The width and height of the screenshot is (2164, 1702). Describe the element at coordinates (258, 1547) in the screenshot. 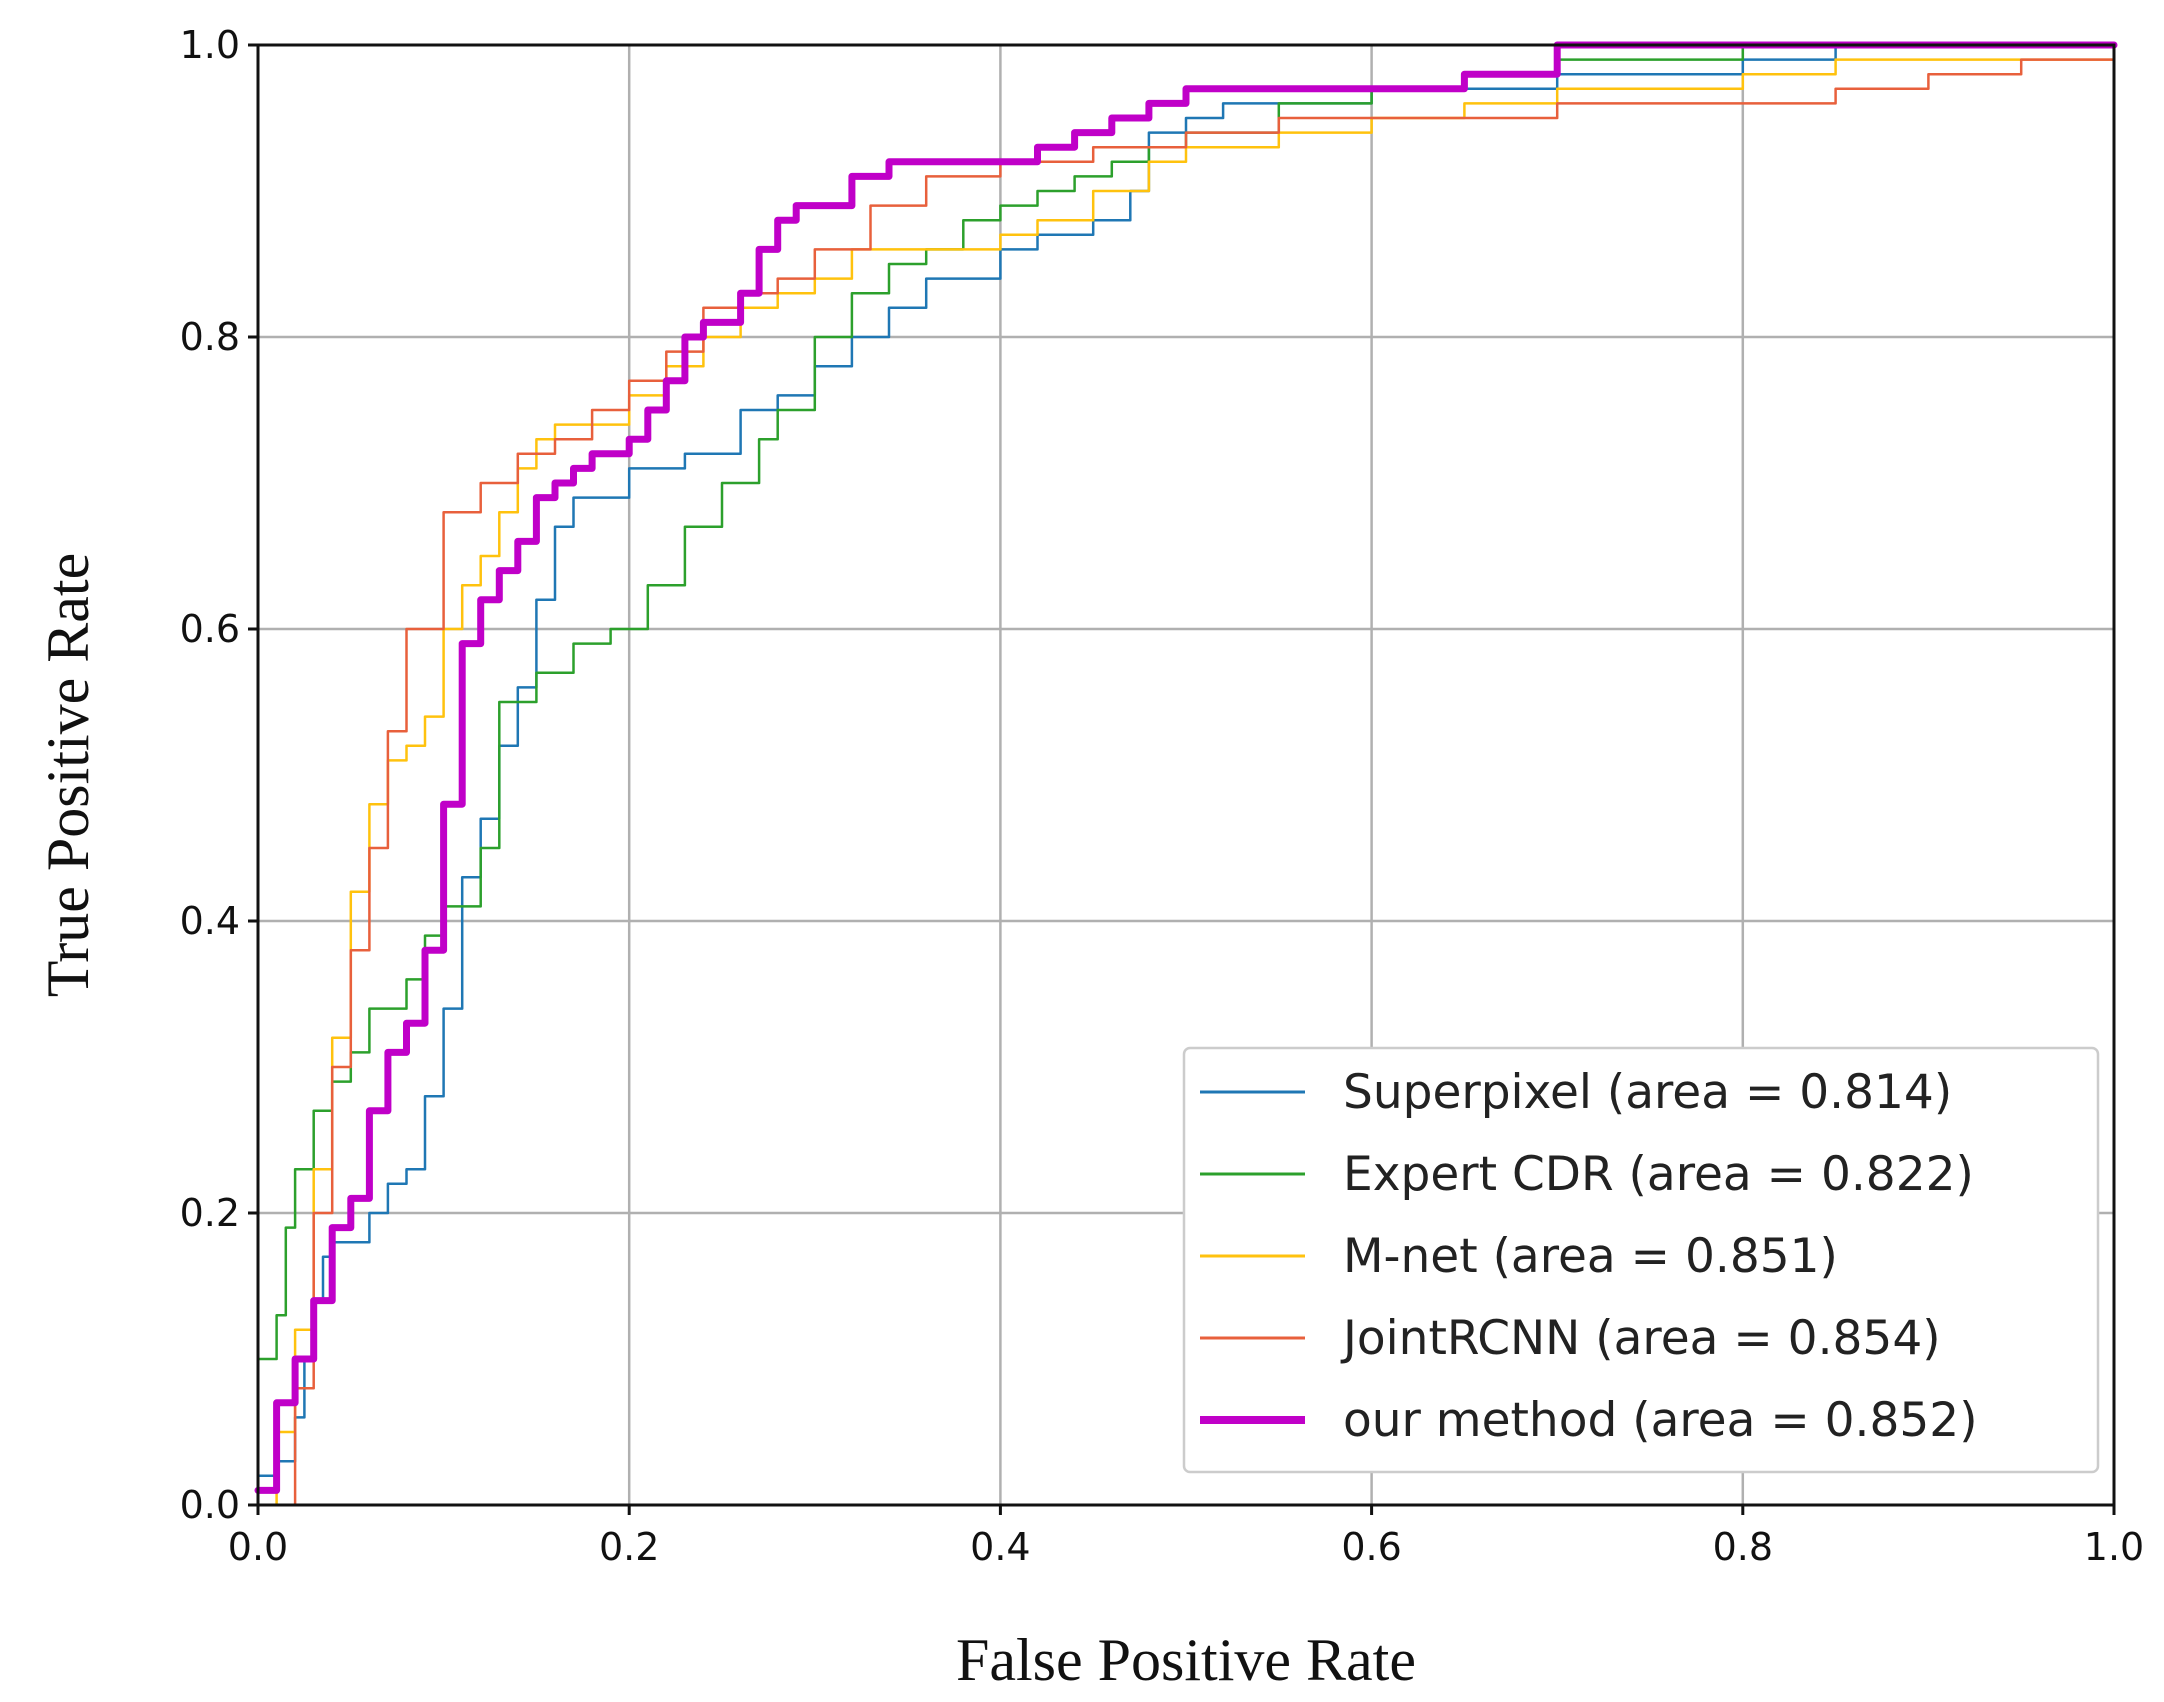

I see `x-tick-label: 0.0` at that location.